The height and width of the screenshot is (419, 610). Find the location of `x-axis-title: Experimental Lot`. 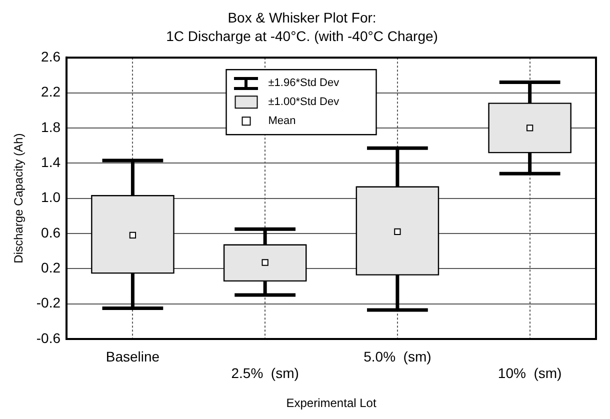

x-axis-title: Experimental Lot is located at coordinates (331, 403).